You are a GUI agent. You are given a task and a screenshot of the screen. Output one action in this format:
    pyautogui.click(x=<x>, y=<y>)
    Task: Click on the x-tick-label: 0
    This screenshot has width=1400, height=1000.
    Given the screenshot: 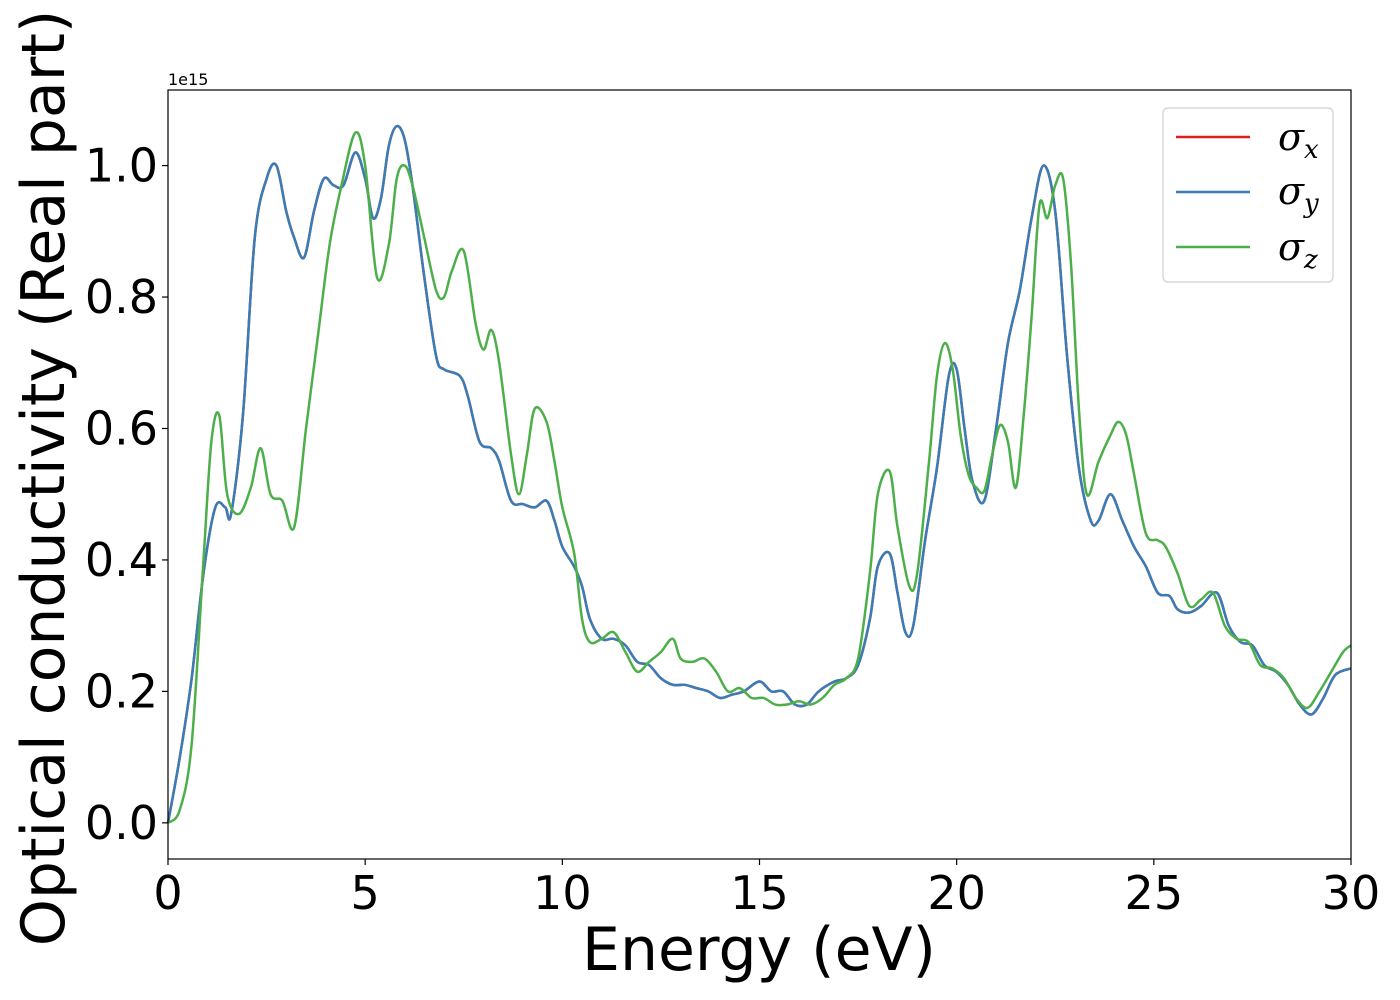 What is the action you would take?
    pyautogui.click(x=167, y=893)
    